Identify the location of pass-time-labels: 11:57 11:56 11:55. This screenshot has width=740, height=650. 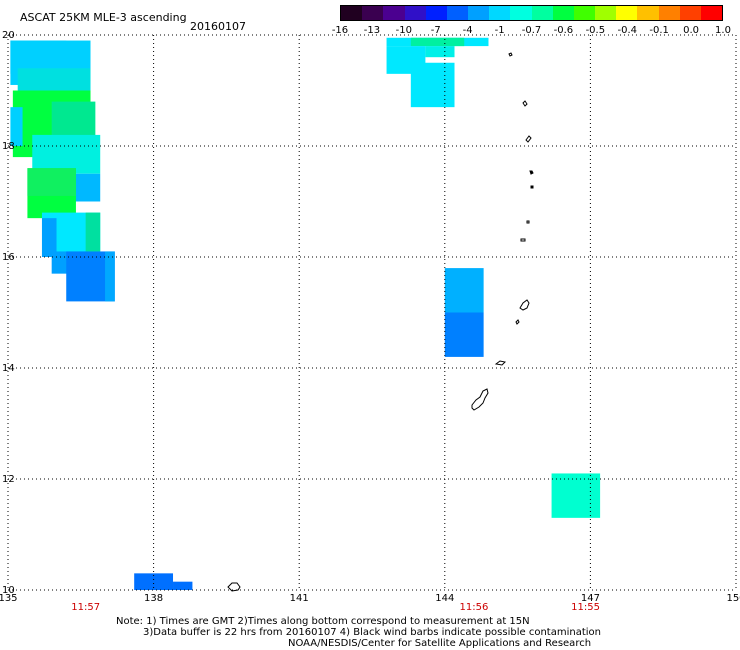
(335, 607).